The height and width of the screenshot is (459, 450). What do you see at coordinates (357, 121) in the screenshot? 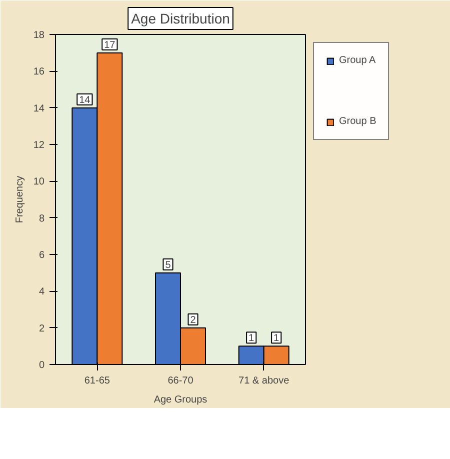
I see `legend-label: Group B` at bounding box center [357, 121].